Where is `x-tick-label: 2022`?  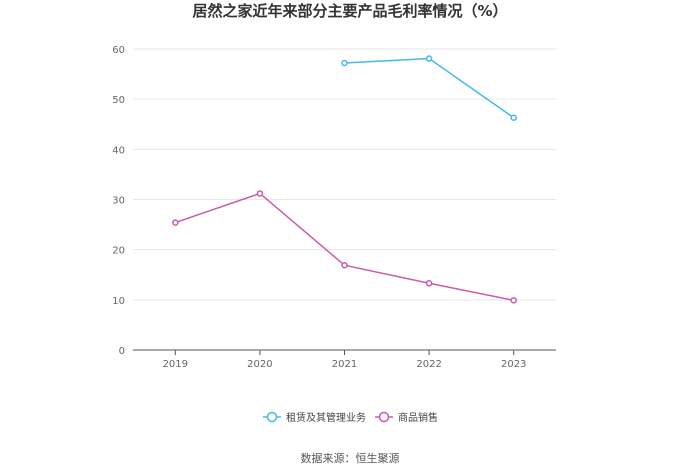
x-tick-label: 2022 is located at coordinates (428, 364).